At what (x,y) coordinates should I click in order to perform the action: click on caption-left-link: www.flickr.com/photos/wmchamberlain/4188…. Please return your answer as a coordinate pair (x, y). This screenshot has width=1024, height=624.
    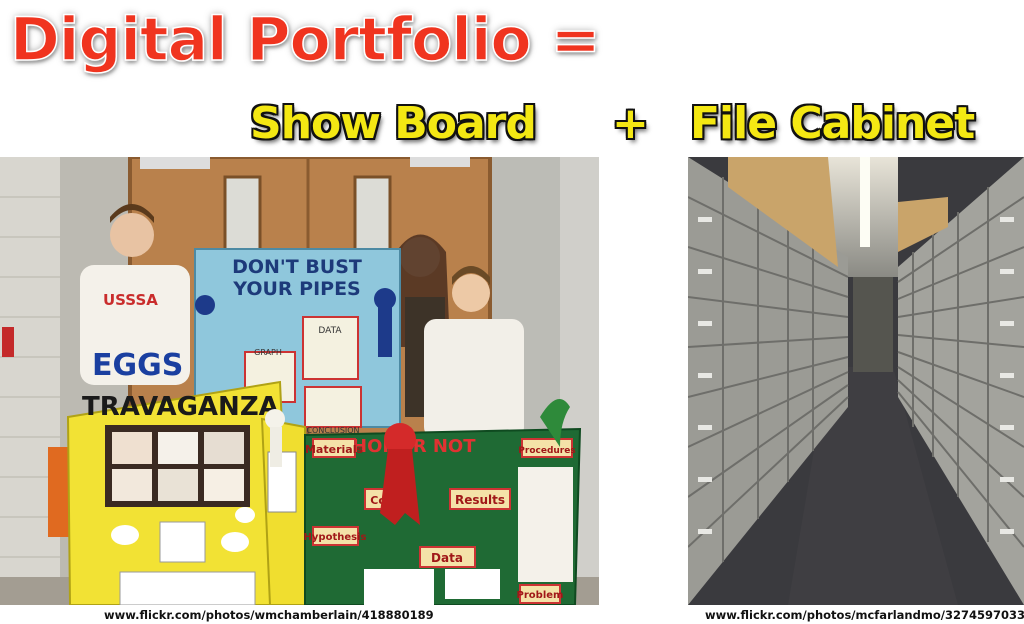
    Looking at the image, I should click on (269, 615).